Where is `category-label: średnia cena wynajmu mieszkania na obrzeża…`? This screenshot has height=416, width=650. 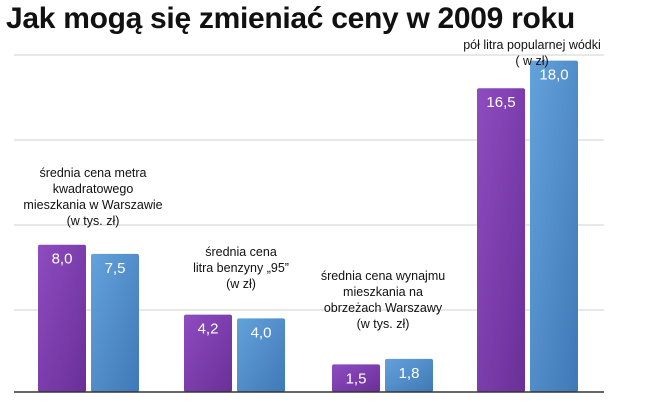 category-label: średnia cena wynajmu mieszkania na obrzeża… is located at coordinates (383, 300).